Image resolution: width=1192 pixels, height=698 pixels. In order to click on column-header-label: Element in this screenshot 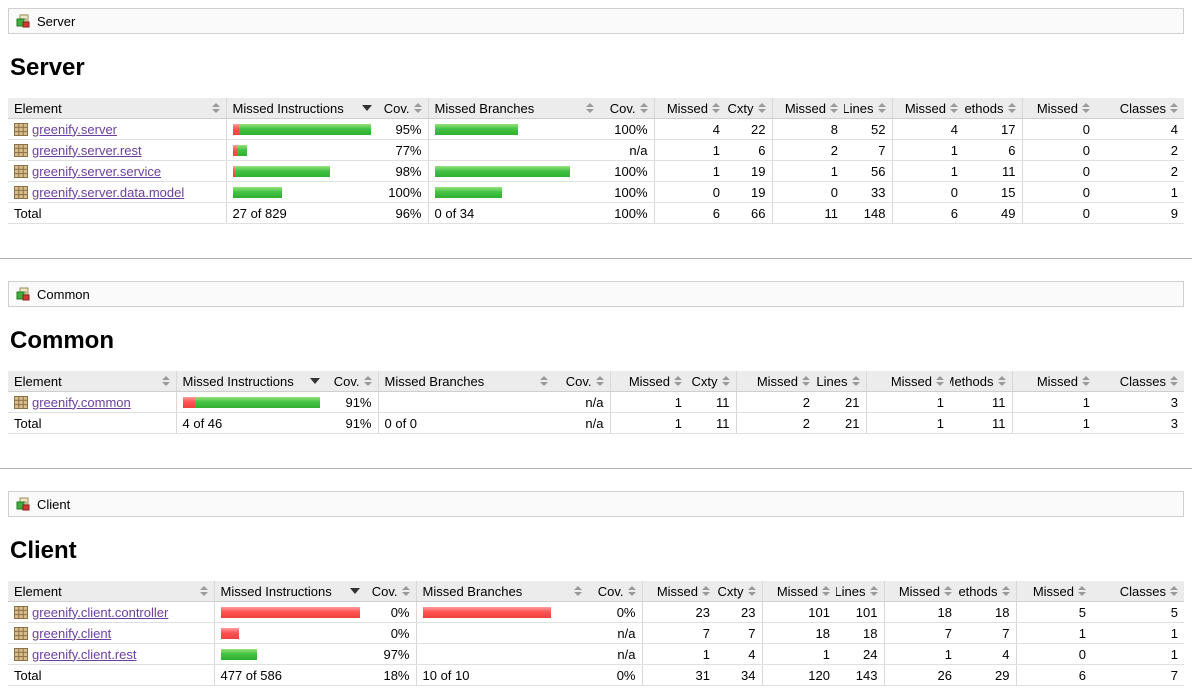, I will do `click(38, 381)`.